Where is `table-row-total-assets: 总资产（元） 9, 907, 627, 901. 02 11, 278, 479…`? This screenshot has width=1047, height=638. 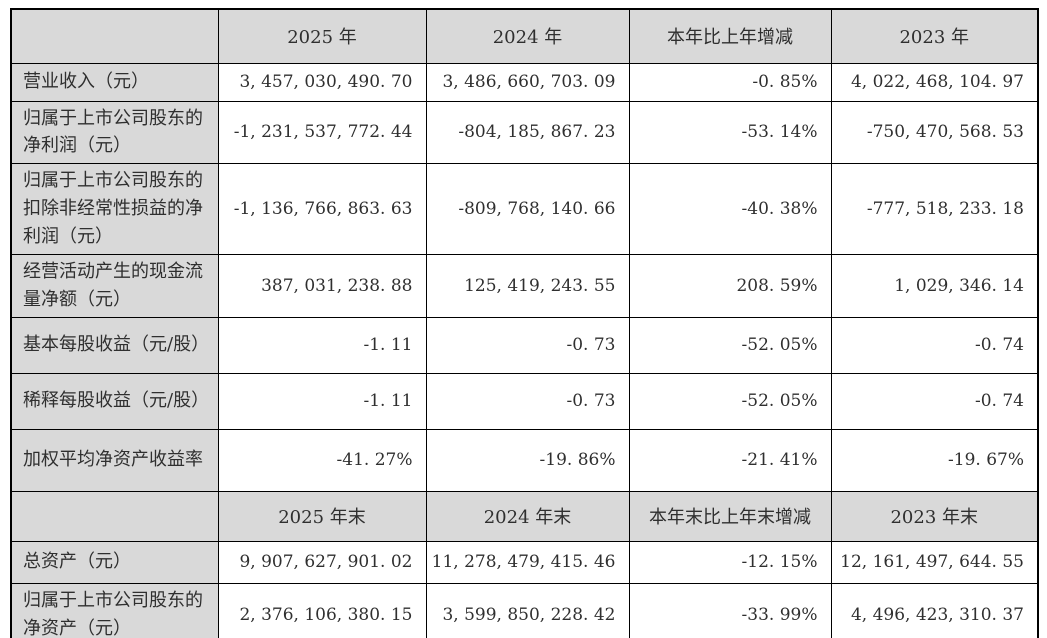
table-row-total-assets: 总资产（元） 9, 907, 627, 901. 02 11, 278, 479… is located at coordinates (524, 562).